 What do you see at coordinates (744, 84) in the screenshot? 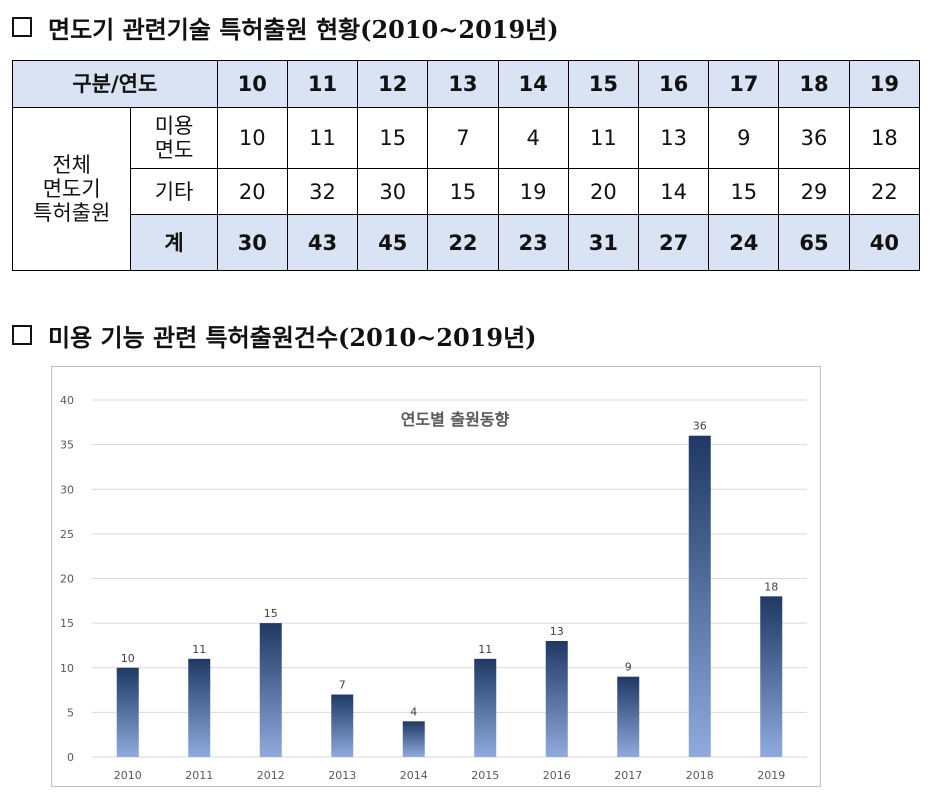
I see `header-cell-year: 17` at bounding box center [744, 84].